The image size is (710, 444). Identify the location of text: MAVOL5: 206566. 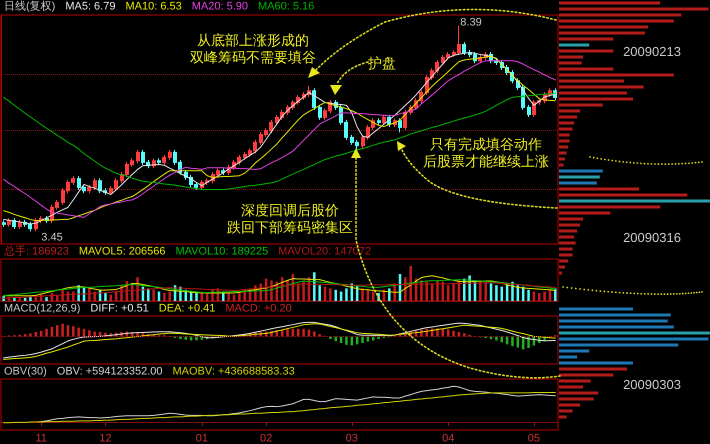
(122, 252).